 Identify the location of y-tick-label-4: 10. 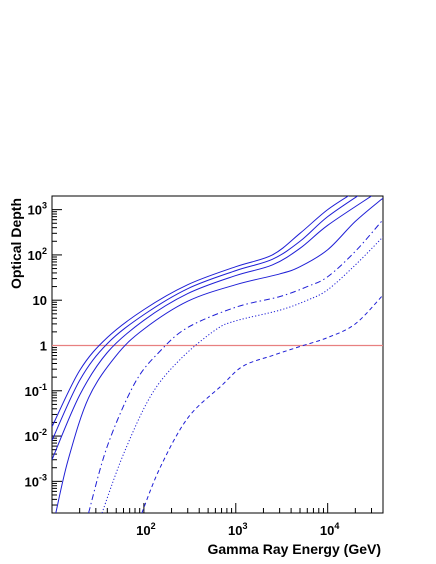
(40, 300).